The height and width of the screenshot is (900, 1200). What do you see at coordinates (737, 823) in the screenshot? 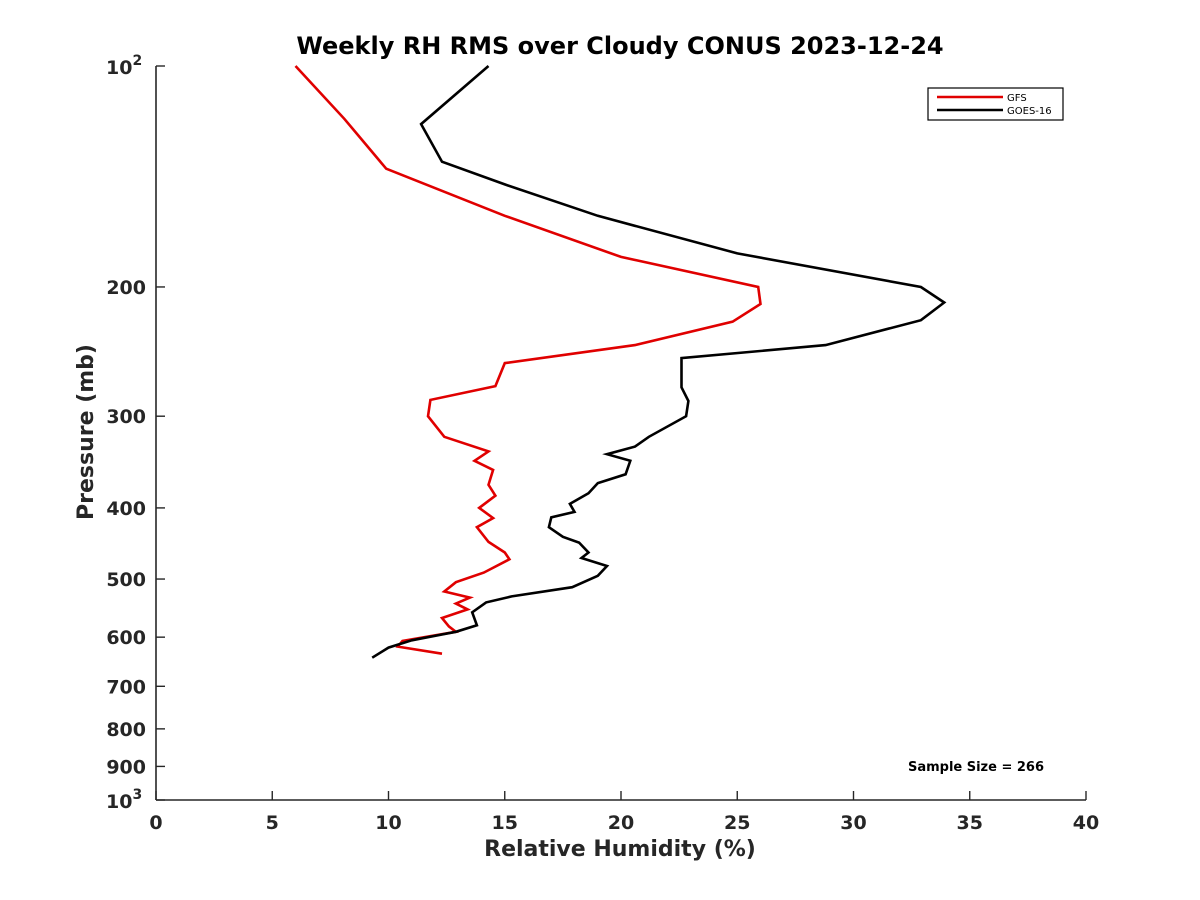
I see `x-tick-label: 25` at bounding box center [737, 823].